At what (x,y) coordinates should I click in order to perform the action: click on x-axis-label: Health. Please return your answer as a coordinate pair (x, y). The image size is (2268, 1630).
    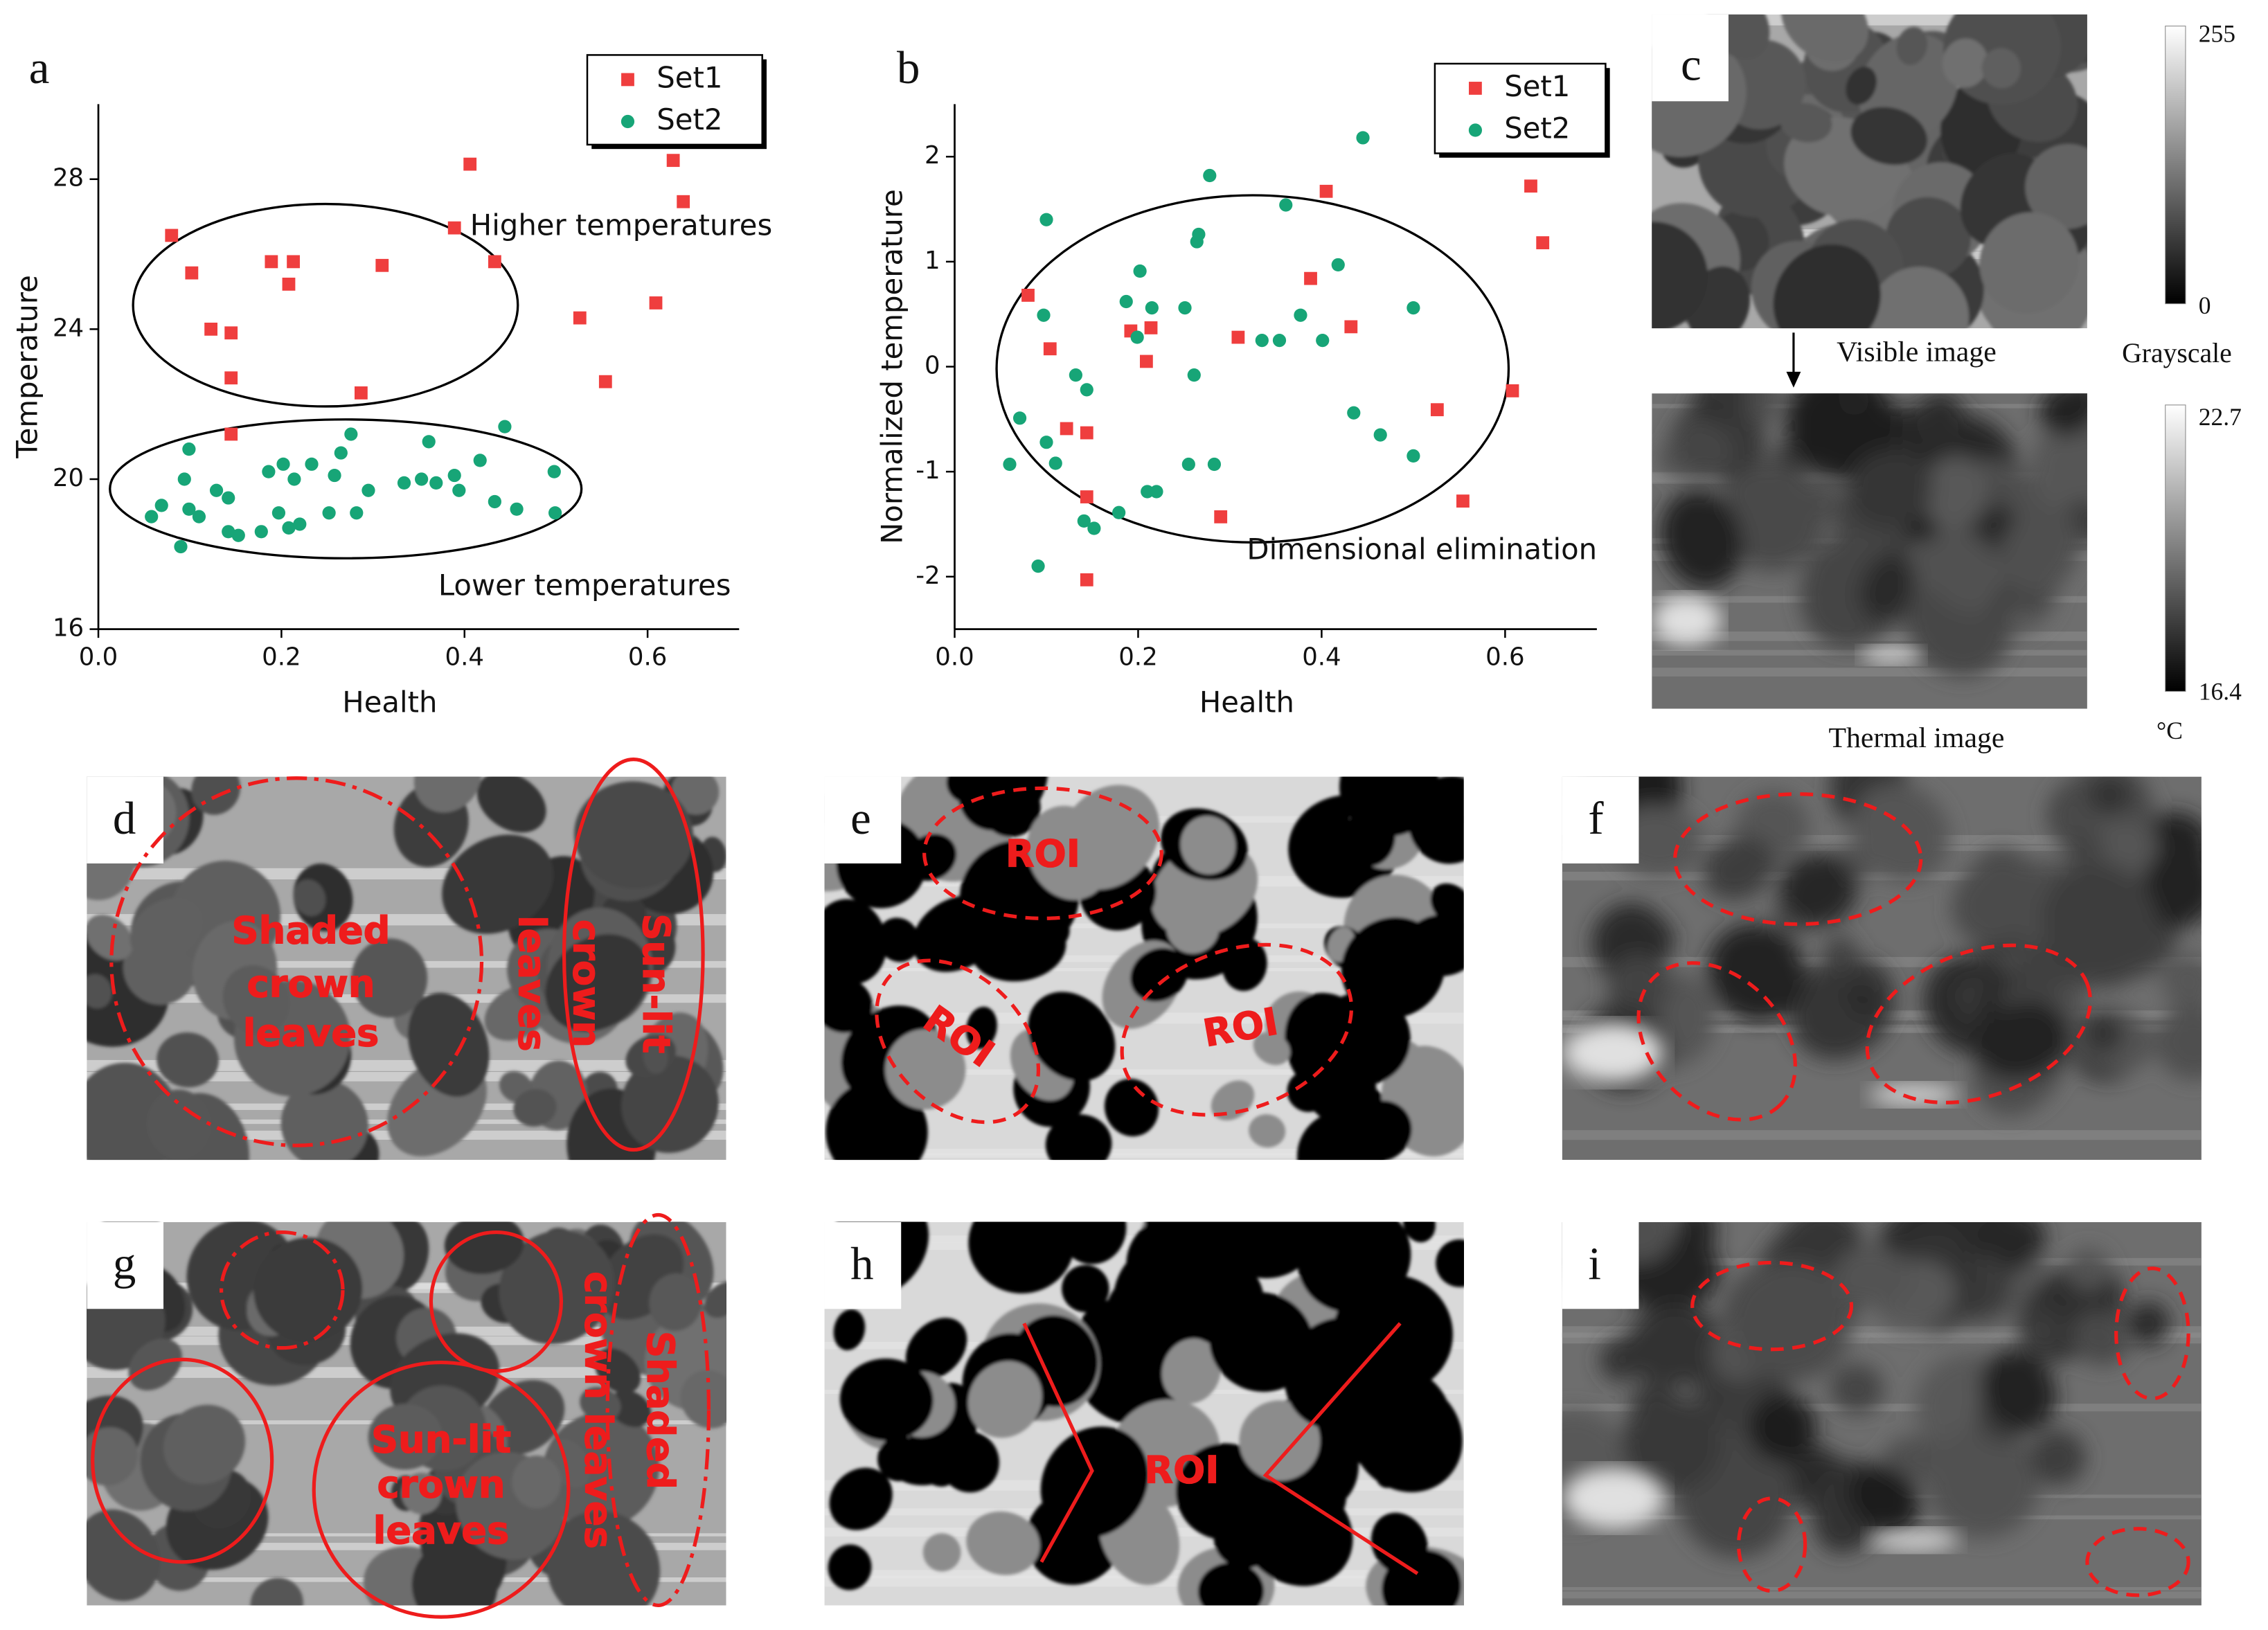
    Looking at the image, I should click on (389, 703).